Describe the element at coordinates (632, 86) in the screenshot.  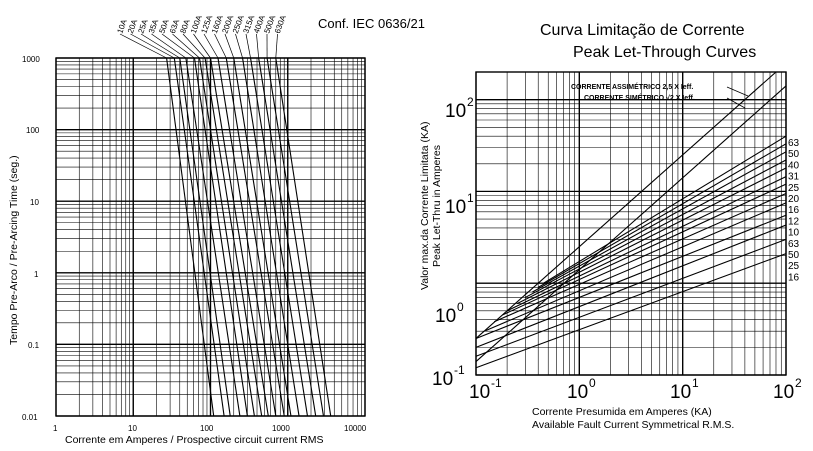
I see `asym-line-label: CORRENTE ASSIMÉTRICO 2,5 X Ieff.` at that location.